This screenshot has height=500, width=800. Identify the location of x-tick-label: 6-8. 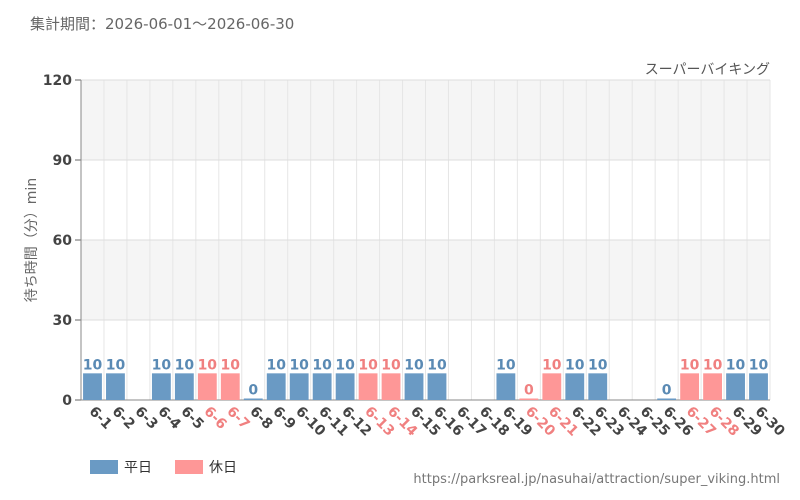
(260, 418).